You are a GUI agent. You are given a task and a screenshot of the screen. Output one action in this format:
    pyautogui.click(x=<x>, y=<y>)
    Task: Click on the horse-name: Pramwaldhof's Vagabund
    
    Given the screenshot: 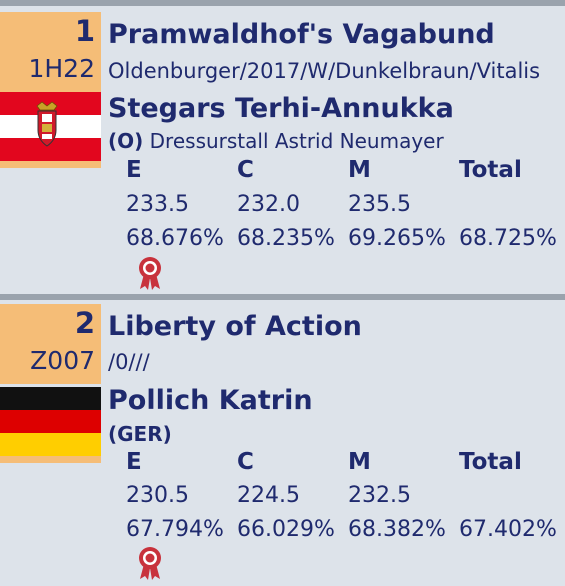 What is the action you would take?
    pyautogui.click(x=301, y=34)
    